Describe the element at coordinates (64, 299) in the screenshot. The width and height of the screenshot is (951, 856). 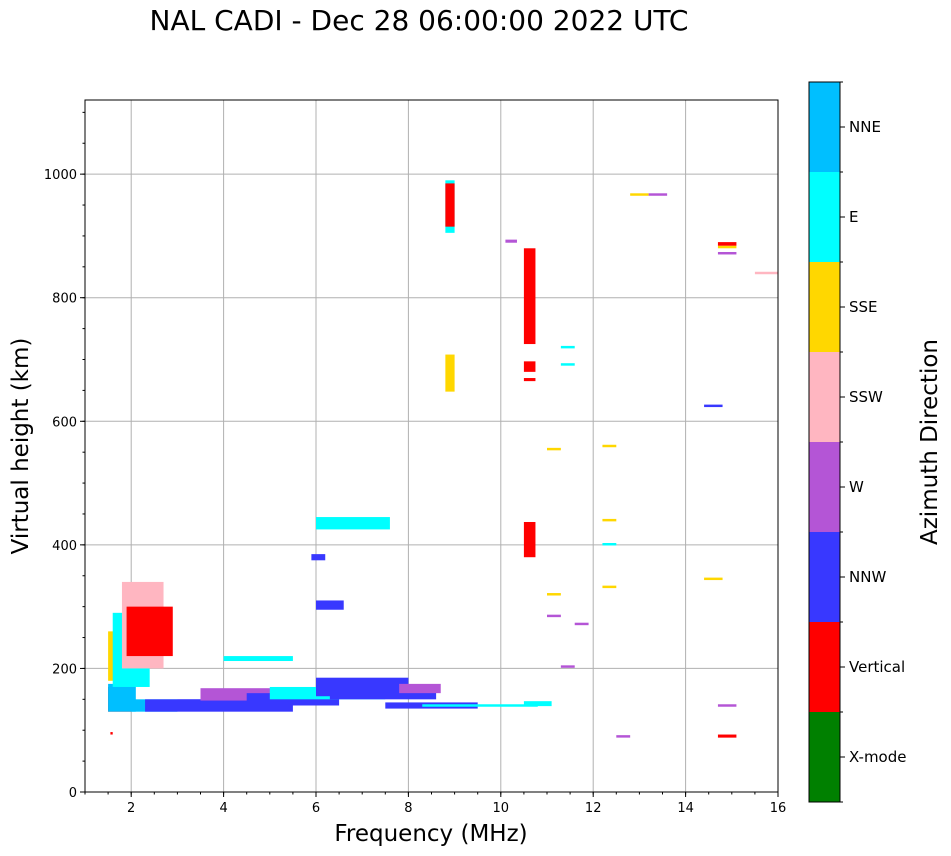
I see `y-tick-label: 800` at that location.